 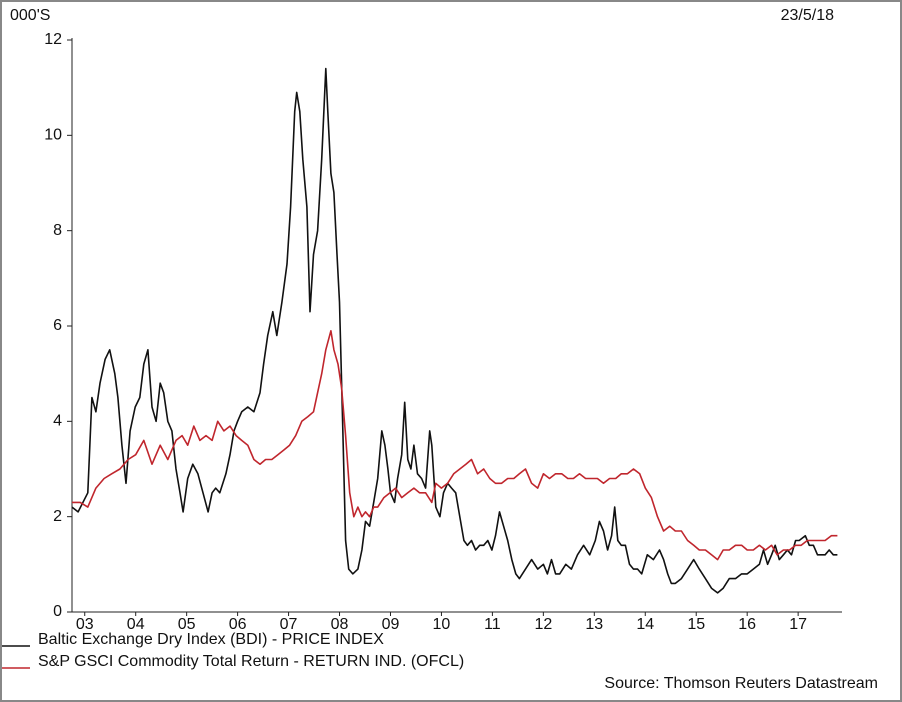 What do you see at coordinates (53, 135) in the screenshot?
I see `y-tick-label: 10` at bounding box center [53, 135].